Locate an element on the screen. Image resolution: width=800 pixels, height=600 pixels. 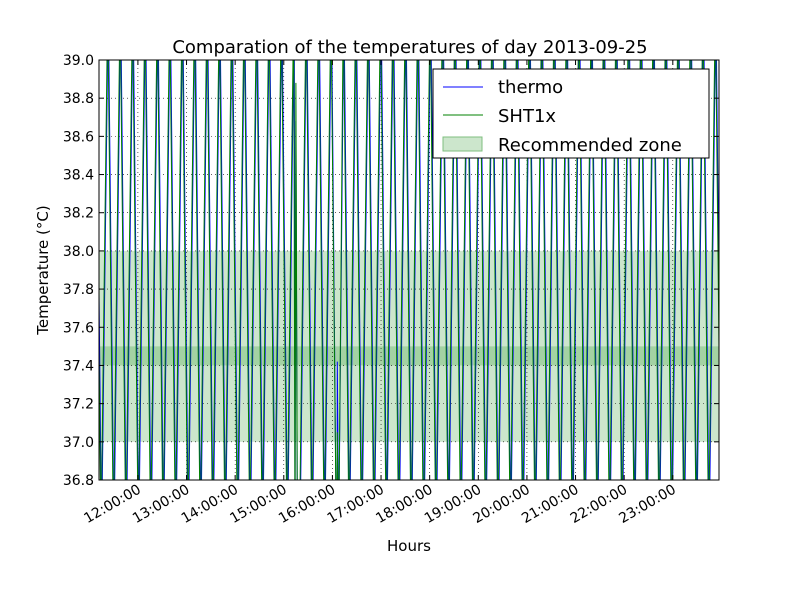
y-tick-label: 37.8 is located at coordinates (78, 290).